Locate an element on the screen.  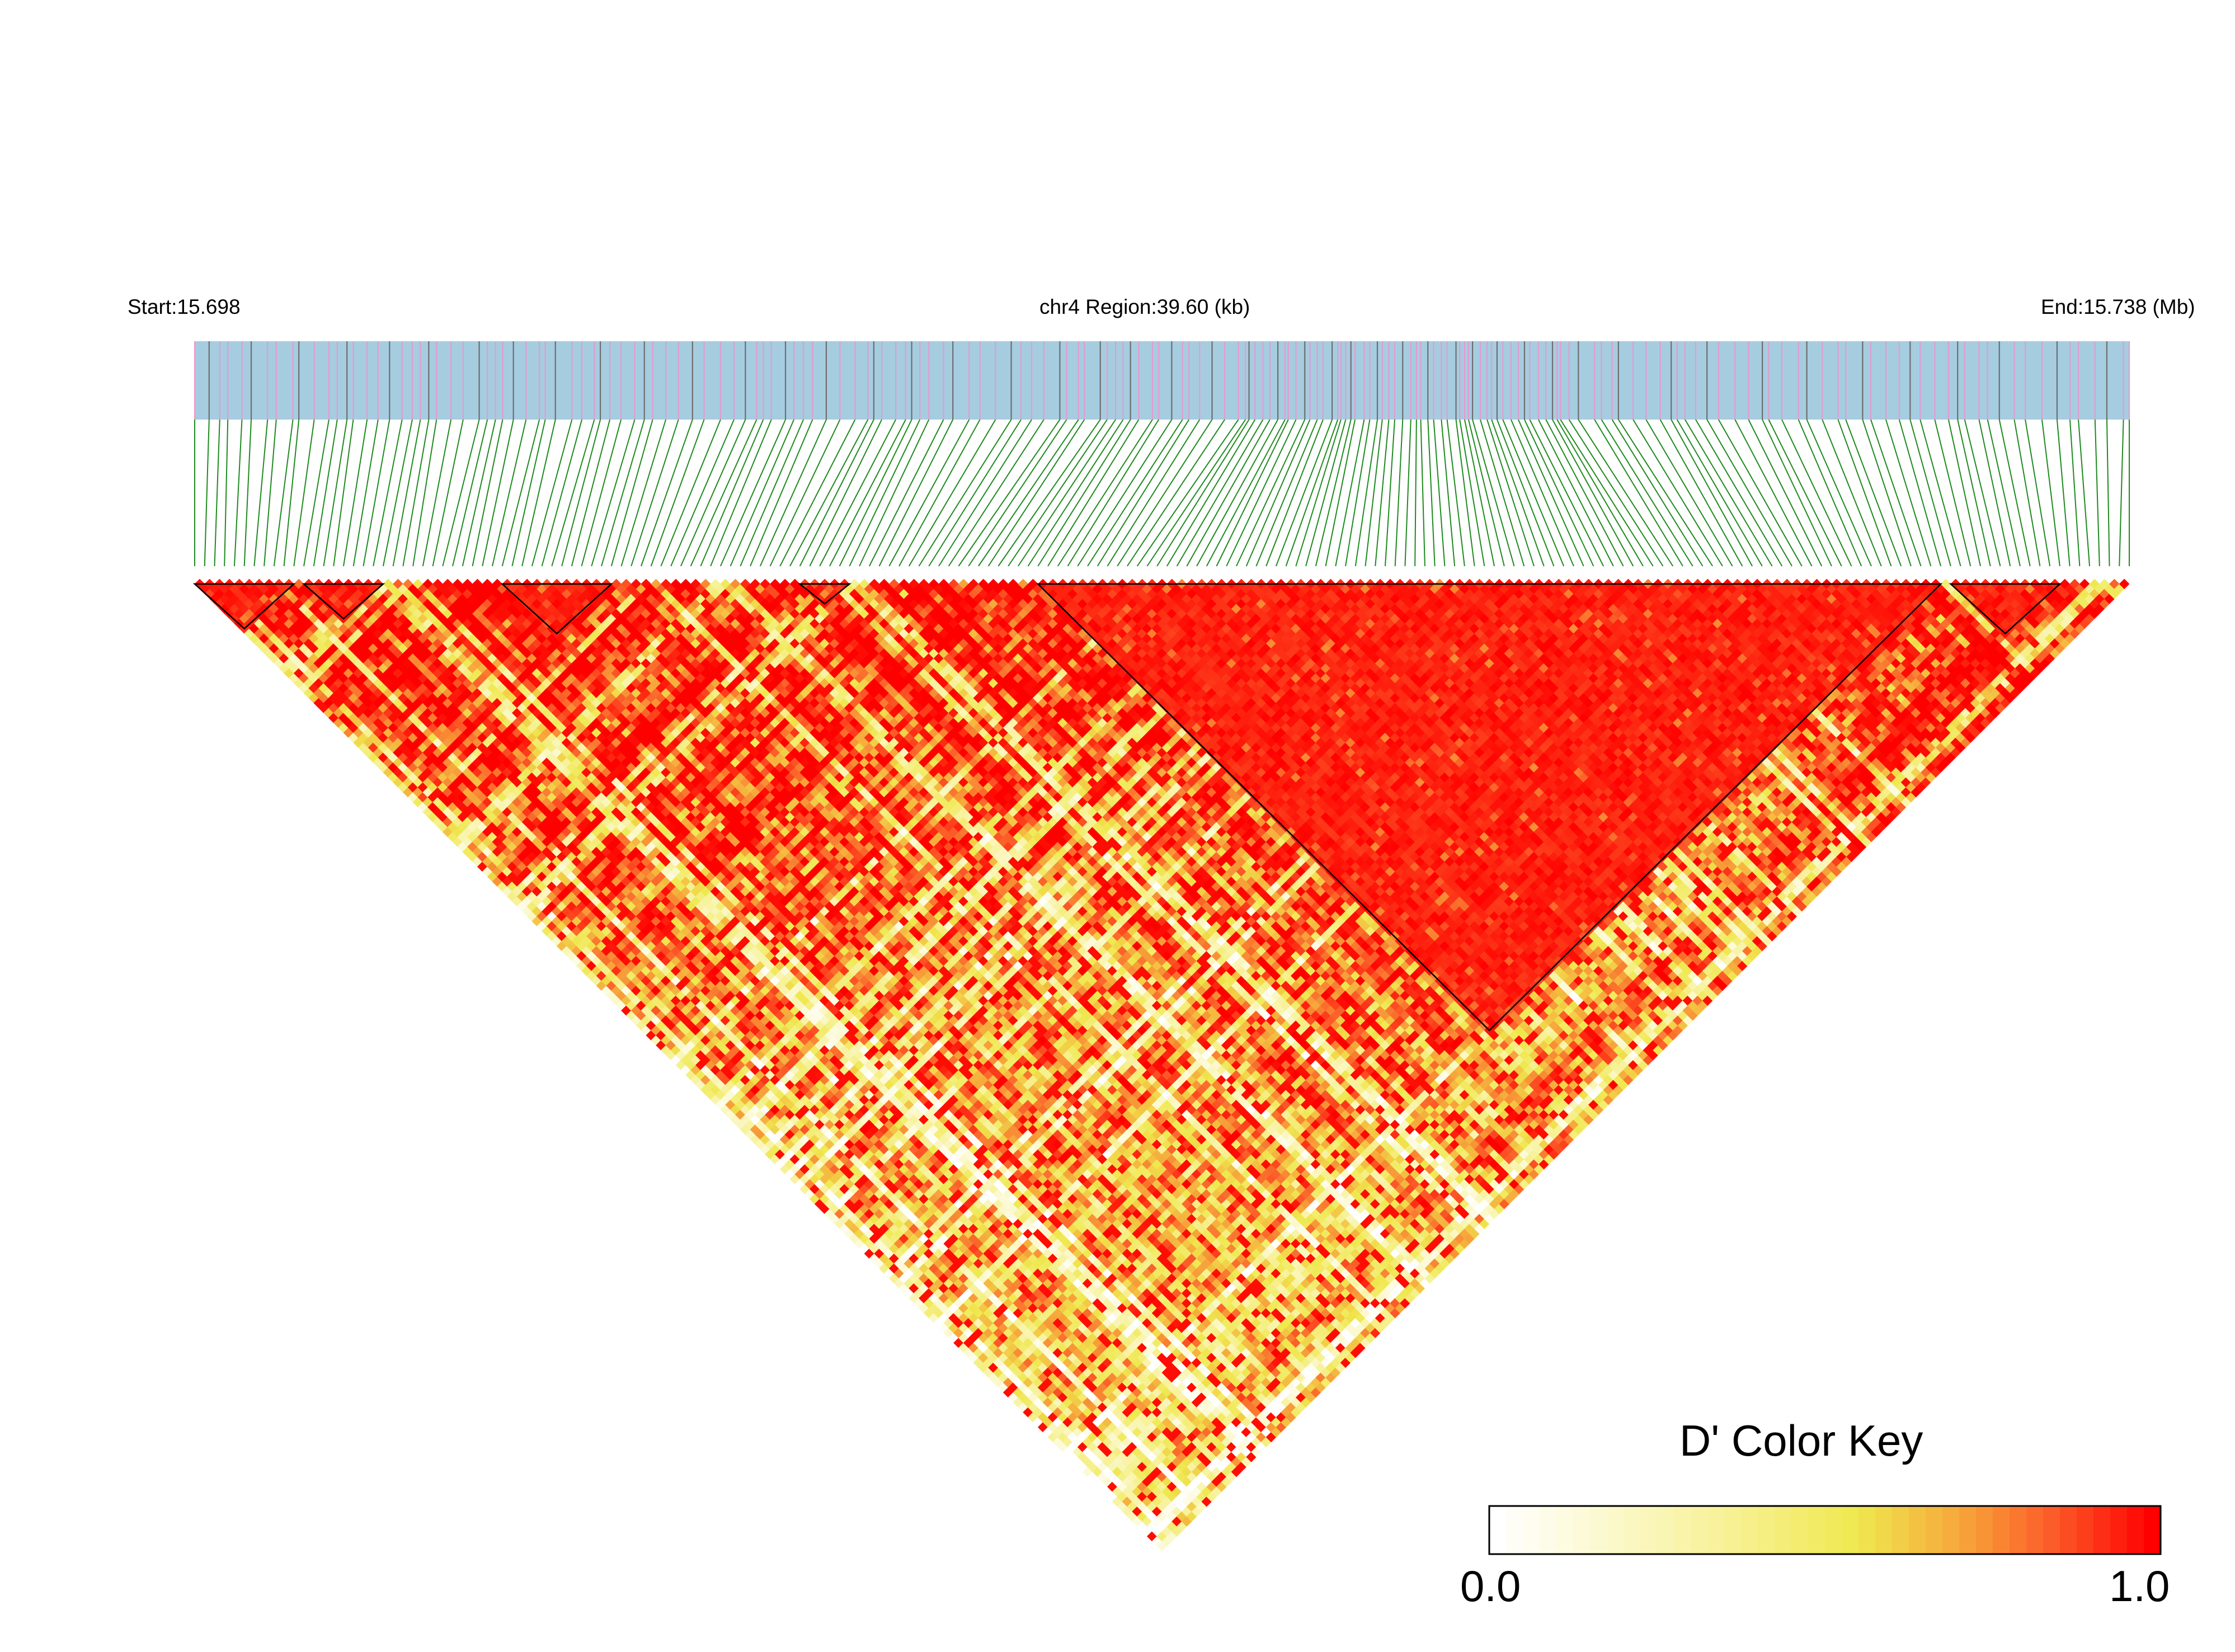
snp-connector-lines is located at coordinates (1162, 493).